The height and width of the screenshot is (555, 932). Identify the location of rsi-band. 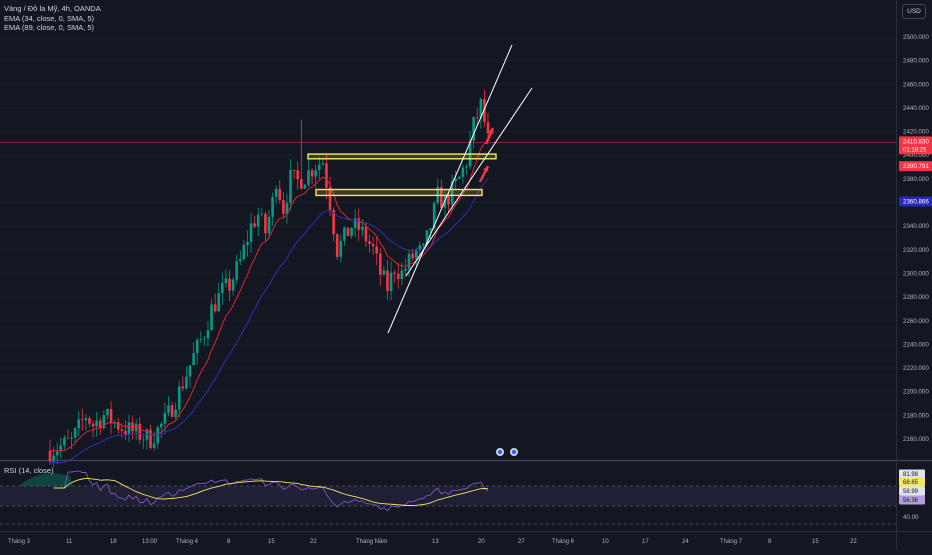
(448, 496).